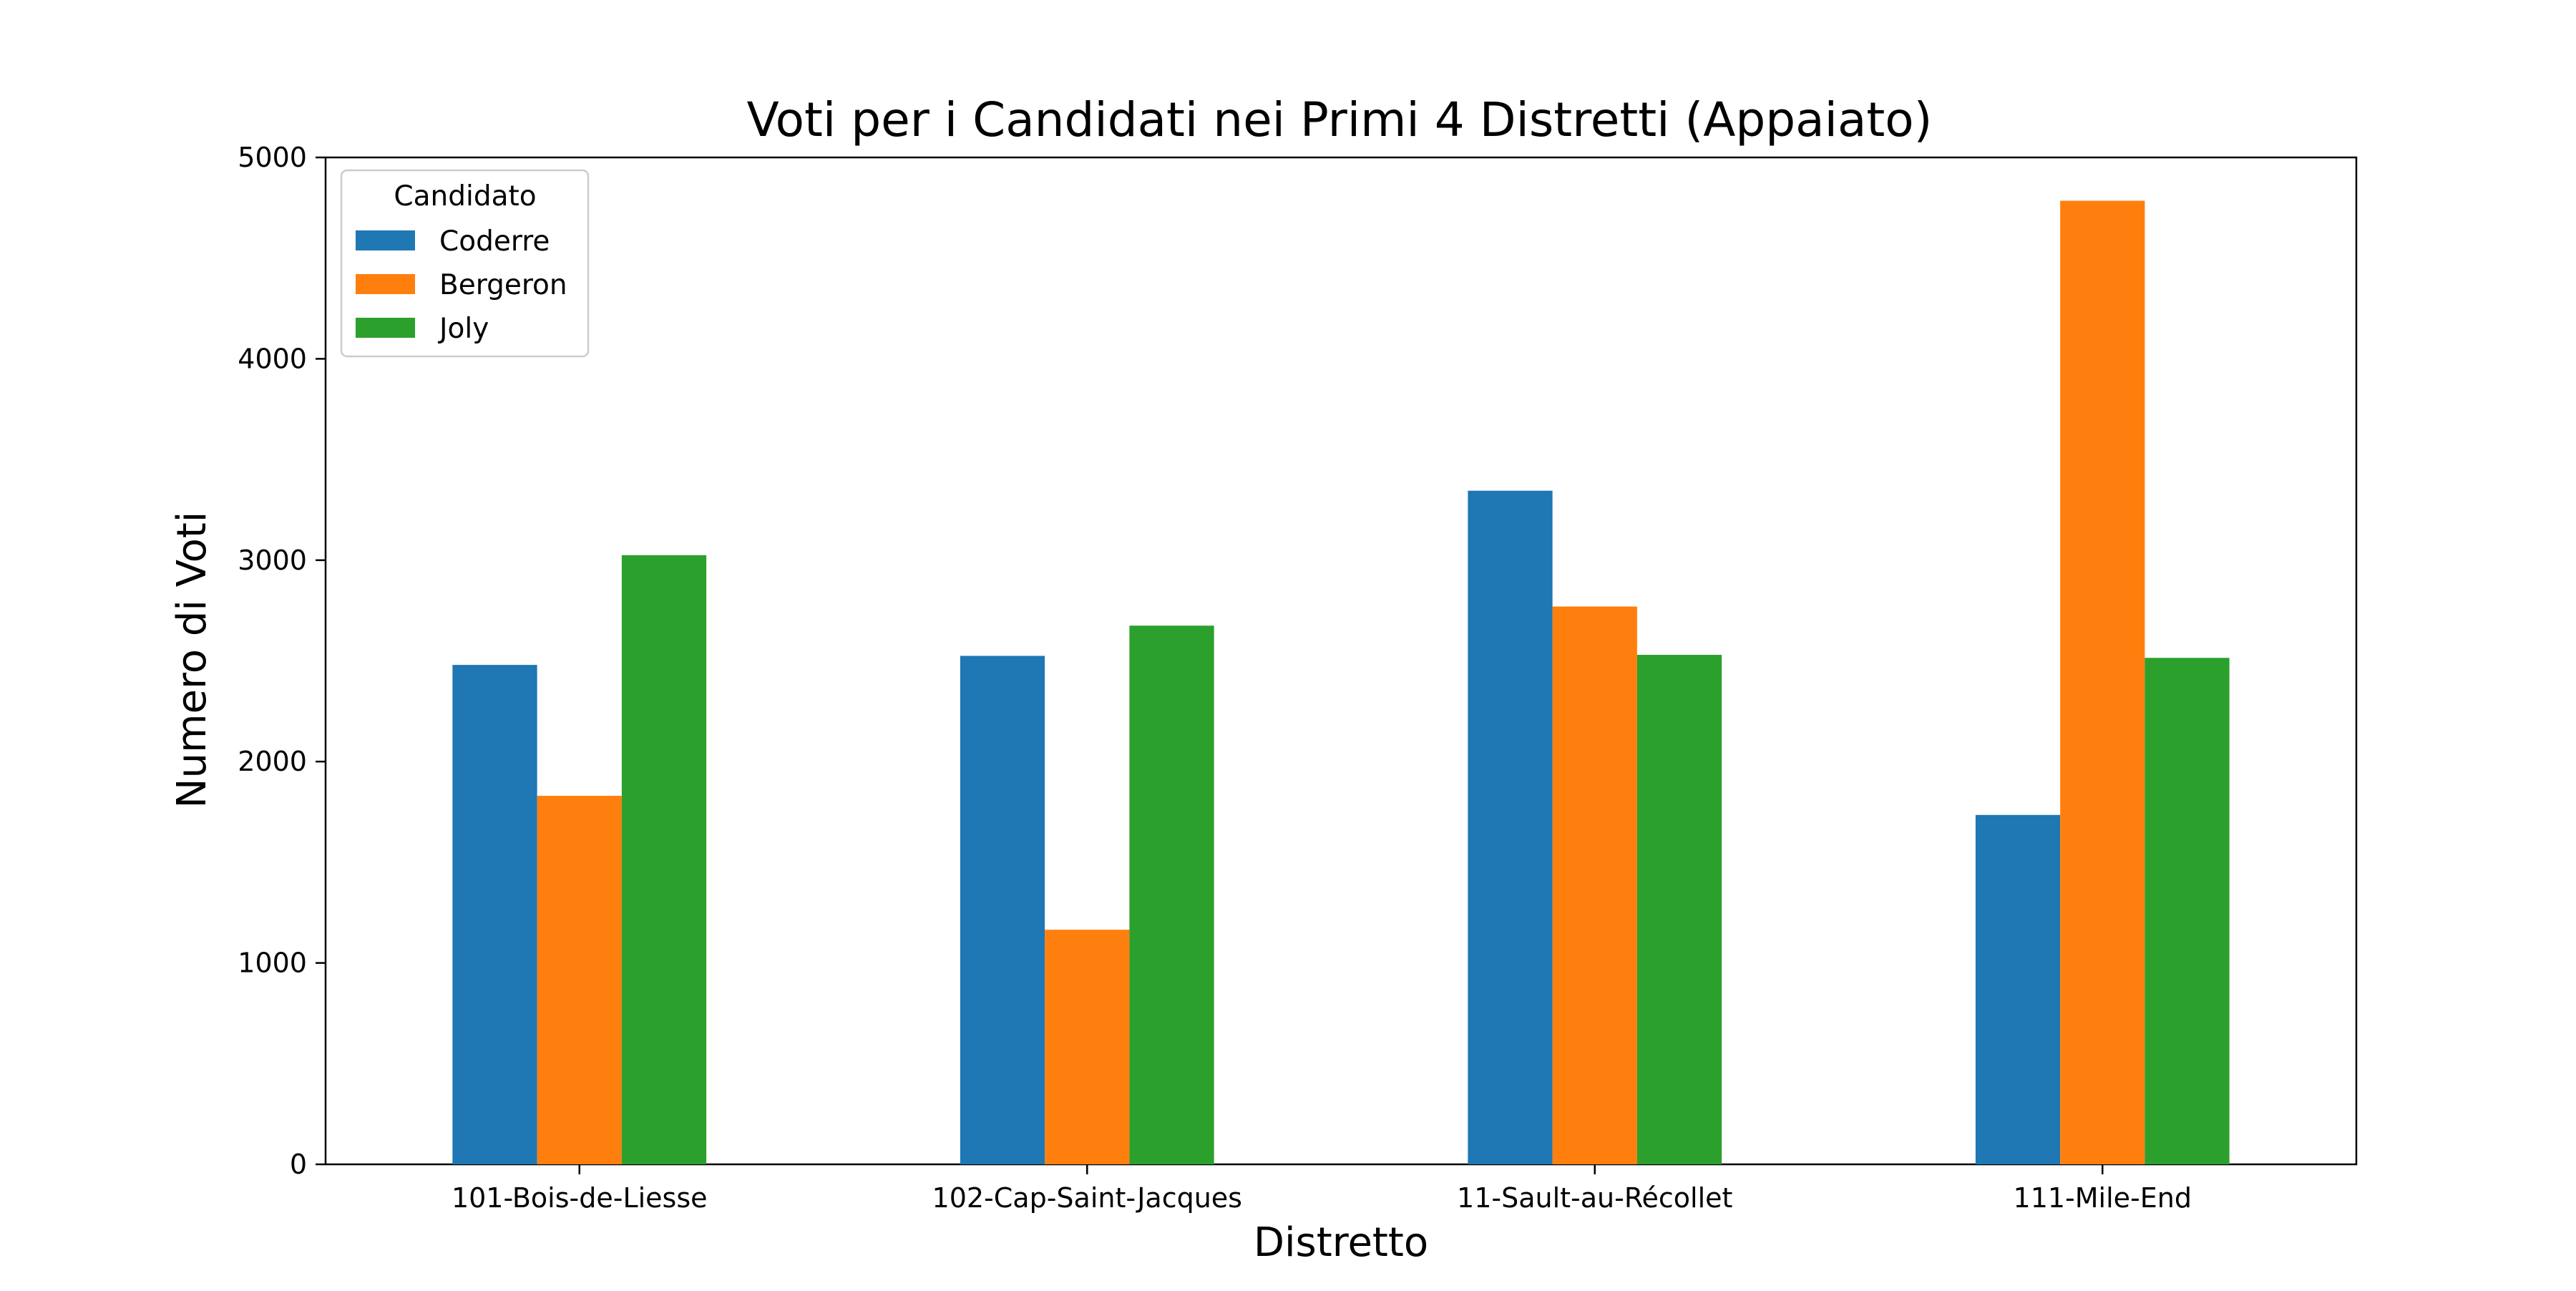 The image size is (2576, 1291). What do you see at coordinates (463, 329) in the screenshot?
I see `legend-label-joly: Joly` at bounding box center [463, 329].